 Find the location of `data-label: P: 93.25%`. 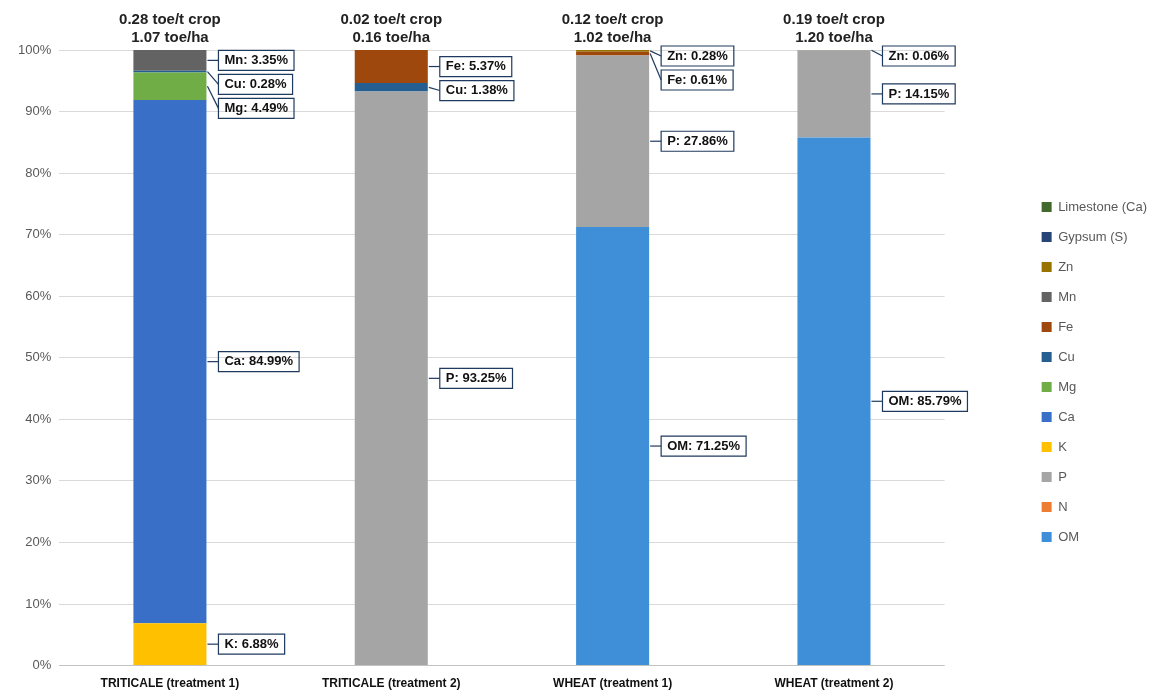

data-label: P: 93.25% is located at coordinates (476, 377).